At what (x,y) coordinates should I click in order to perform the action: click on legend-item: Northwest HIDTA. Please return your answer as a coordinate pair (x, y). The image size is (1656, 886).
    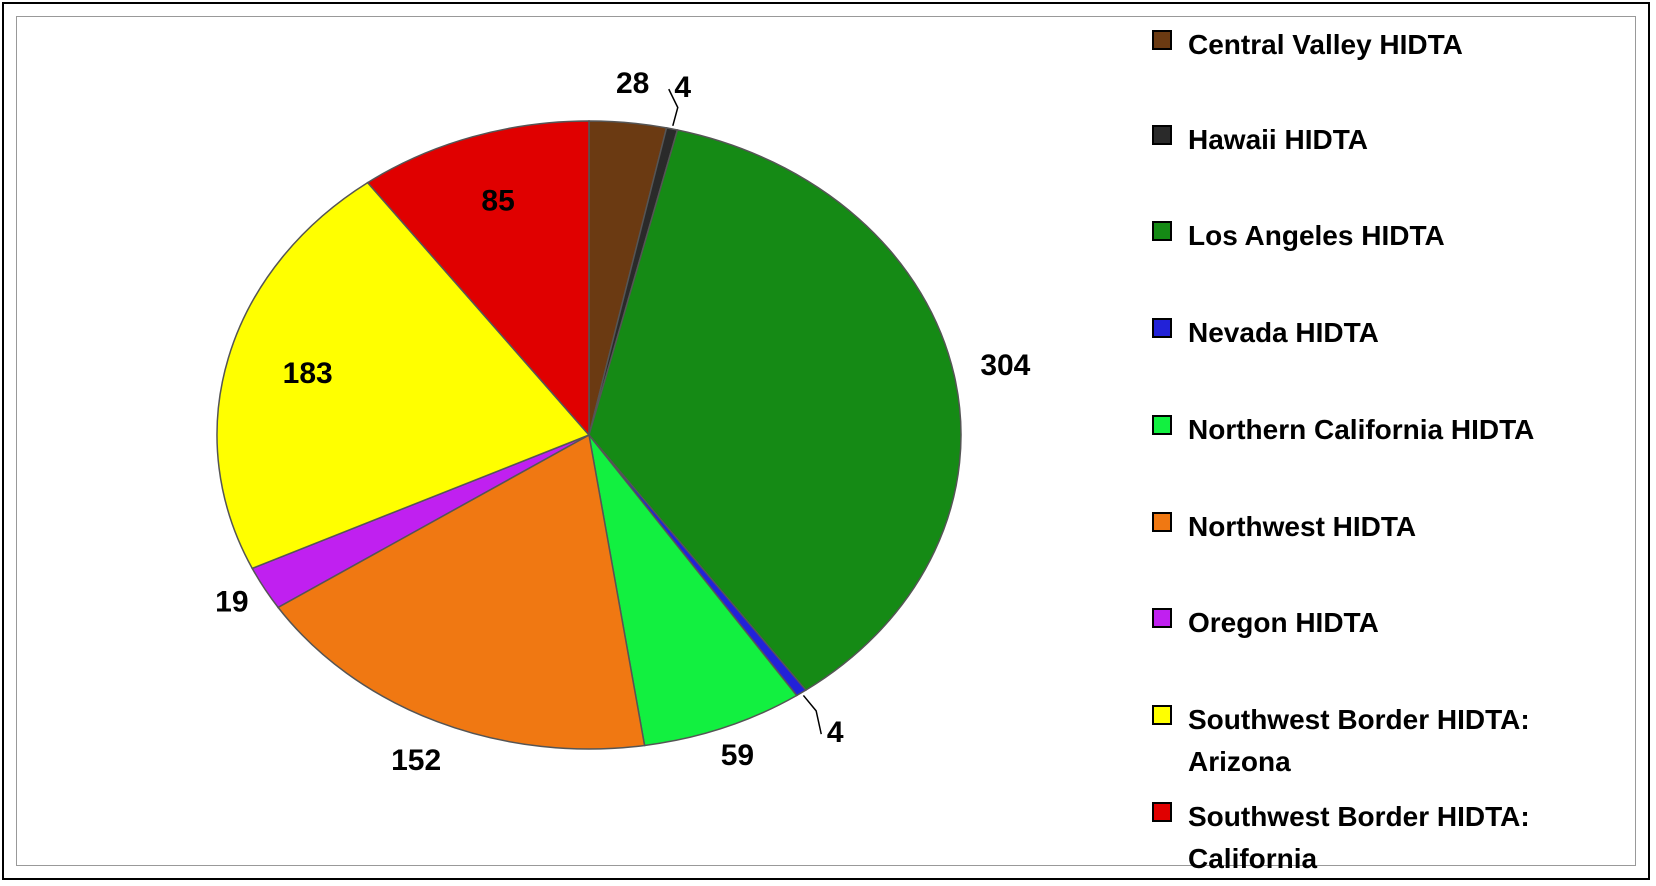
    Looking at the image, I should click on (1347, 527).